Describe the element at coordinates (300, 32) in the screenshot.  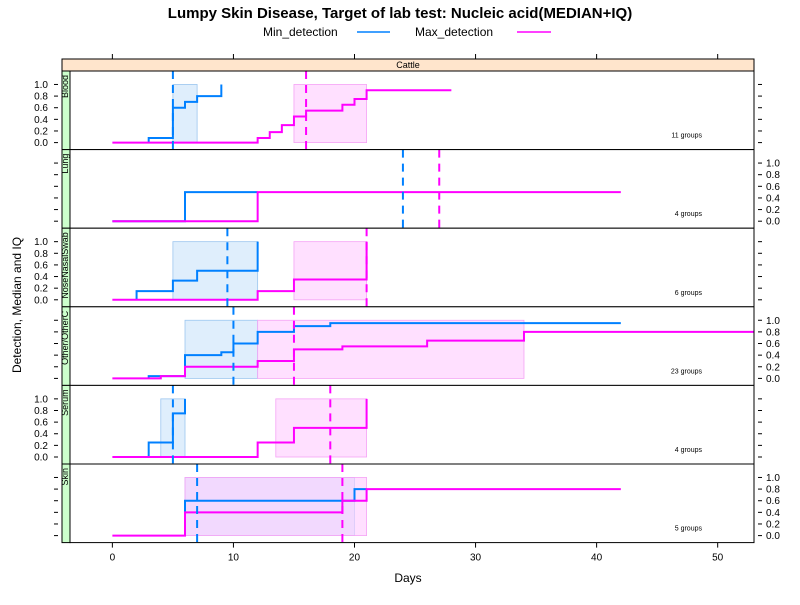
I see `legend-label-min: Min_detection` at that location.